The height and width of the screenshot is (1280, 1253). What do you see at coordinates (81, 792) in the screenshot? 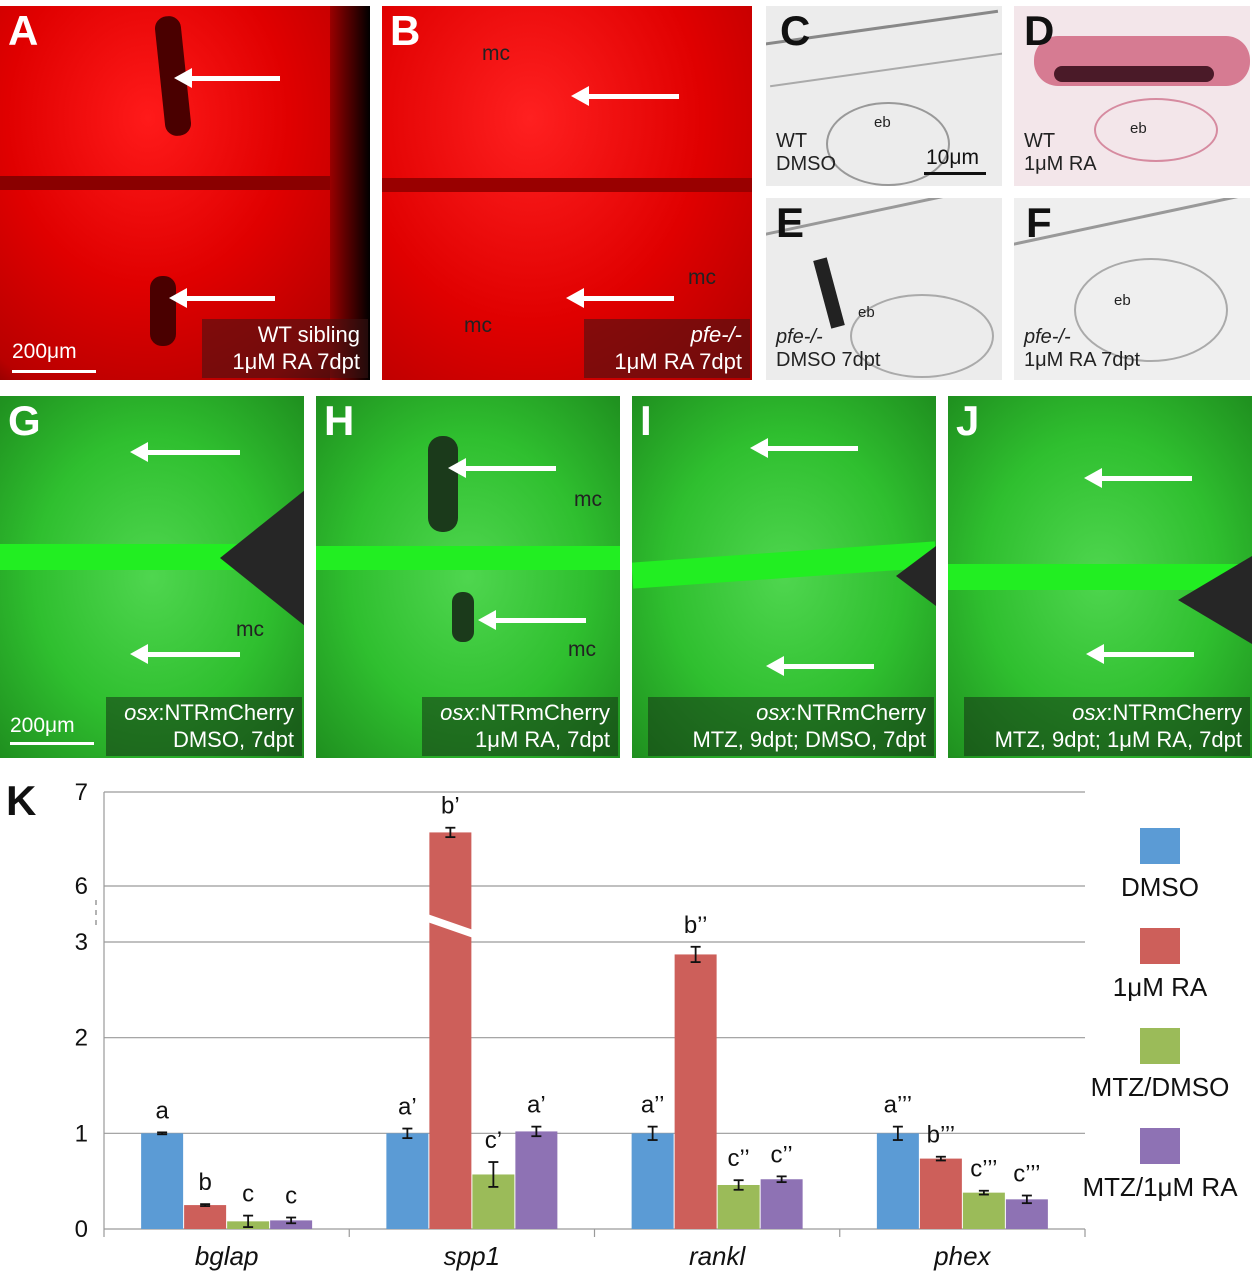
I see `y-tick-label: 7` at bounding box center [81, 792].